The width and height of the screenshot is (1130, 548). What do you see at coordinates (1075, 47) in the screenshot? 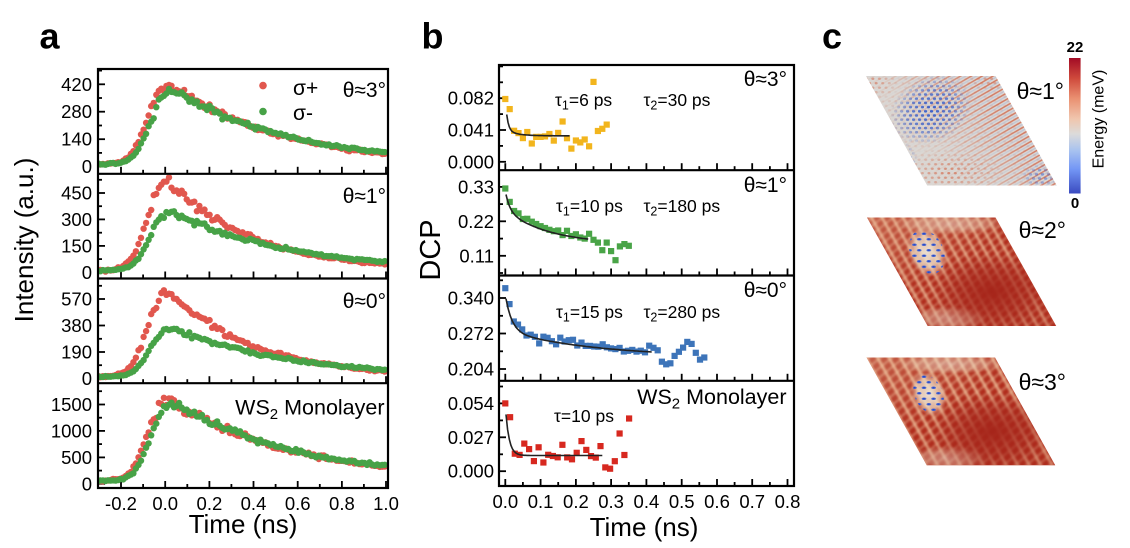
I see `svg-text: 22` at bounding box center [1075, 47].